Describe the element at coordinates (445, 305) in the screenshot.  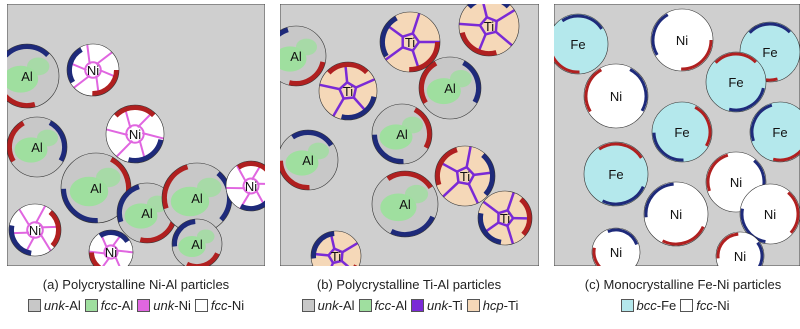
I see `legend-label: unk-Ti` at that location.